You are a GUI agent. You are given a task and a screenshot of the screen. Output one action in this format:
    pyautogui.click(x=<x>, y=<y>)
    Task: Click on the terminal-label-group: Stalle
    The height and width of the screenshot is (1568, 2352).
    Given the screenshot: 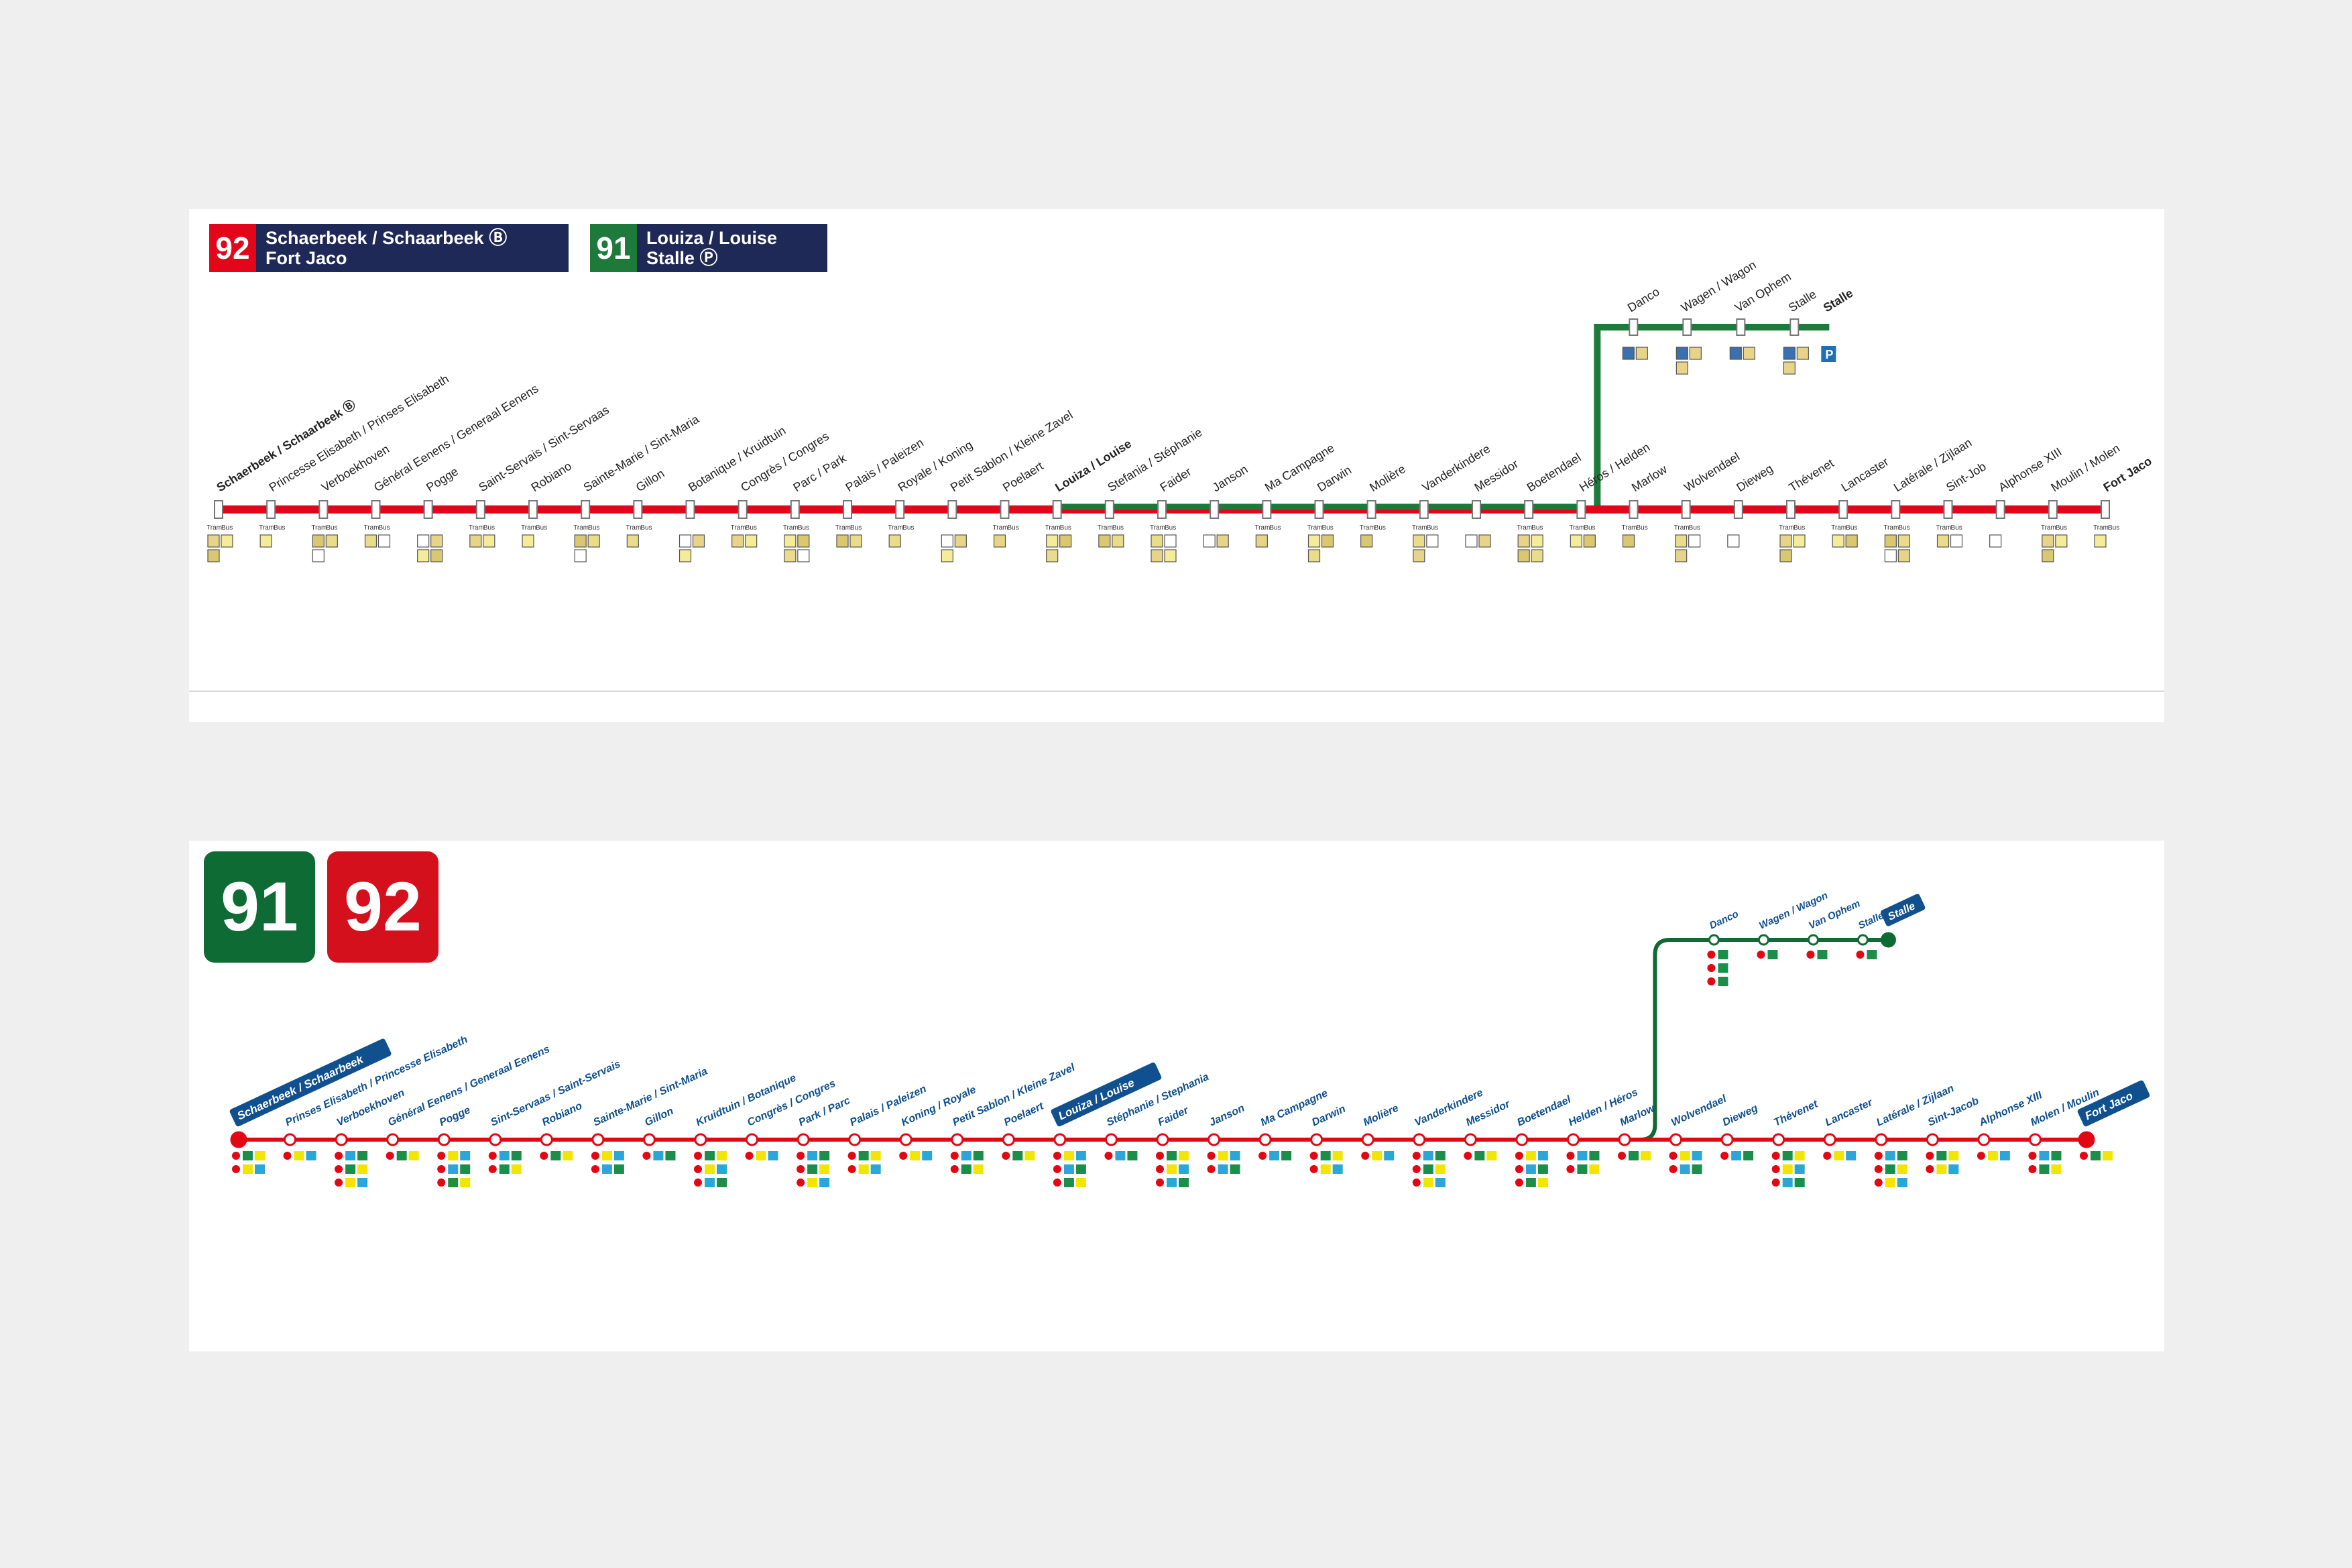 What is the action you would take?
    pyautogui.click(x=1903, y=910)
    